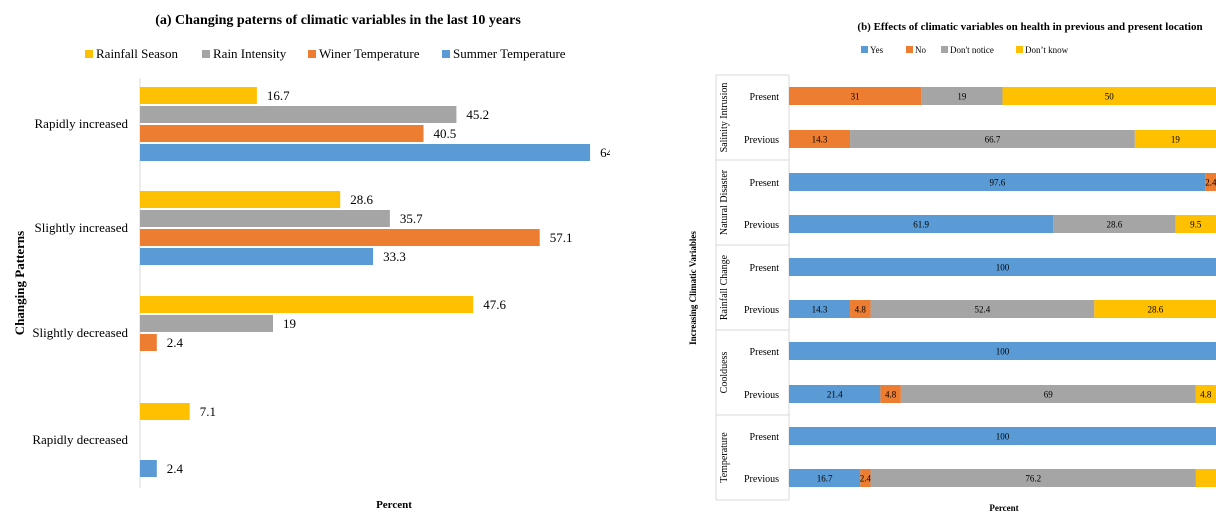 This screenshot has height=513, width=1216. I want to click on group-label-coolduess: Coolduess, so click(724, 373).